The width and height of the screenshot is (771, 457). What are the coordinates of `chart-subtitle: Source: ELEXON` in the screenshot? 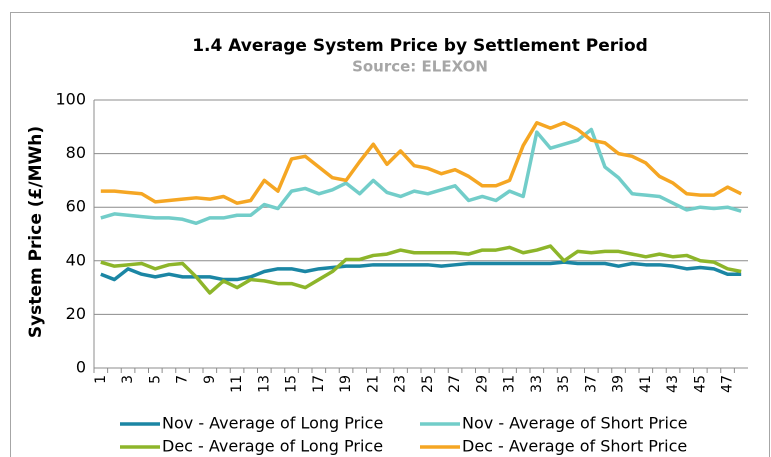 It's located at (420, 67).